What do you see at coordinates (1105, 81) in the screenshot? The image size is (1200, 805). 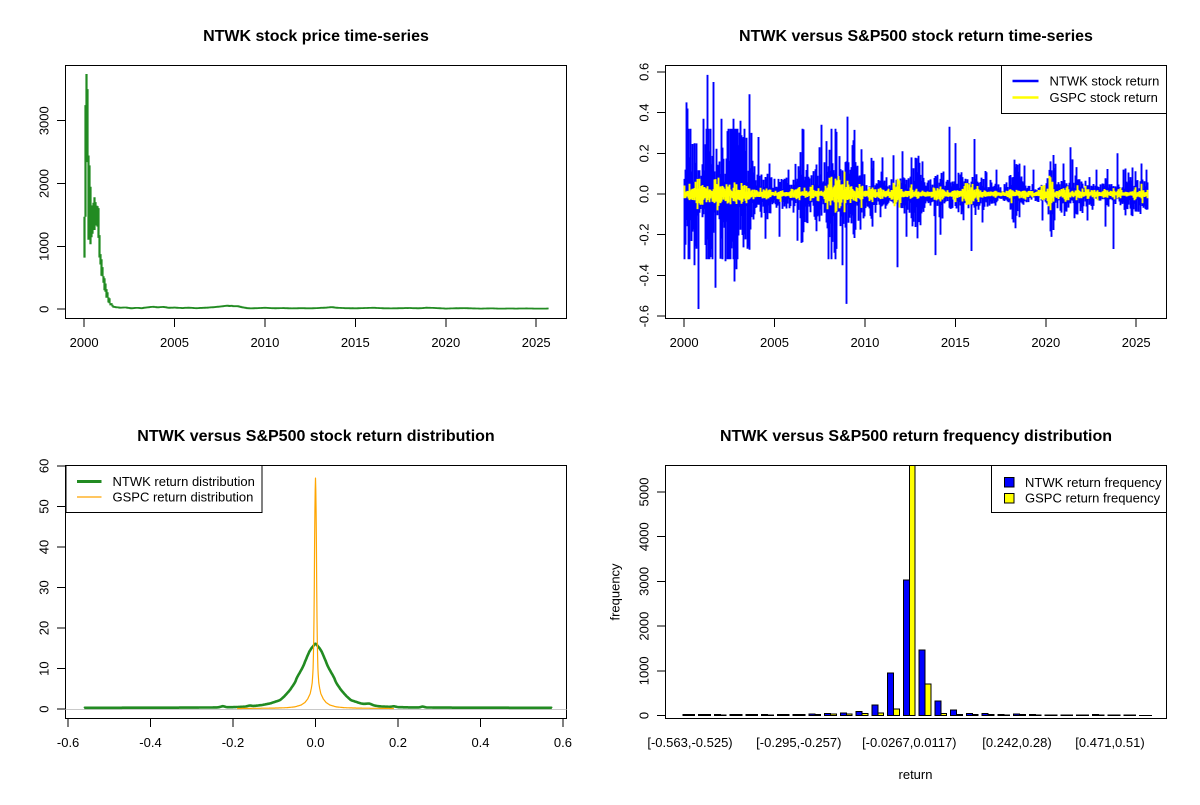 I see `svg-text: NTWK stock return` at bounding box center [1105, 81].